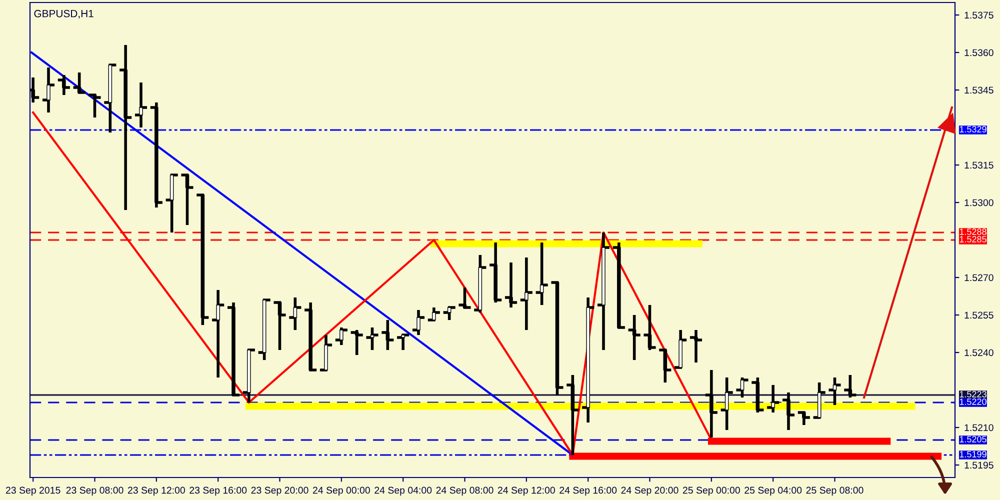 This screenshot has height=500, width=1000. What do you see at coordinates (979, 352) in the screenshot?
I see `y-tick-label: 1.5240` at bounding box center [979, 352].